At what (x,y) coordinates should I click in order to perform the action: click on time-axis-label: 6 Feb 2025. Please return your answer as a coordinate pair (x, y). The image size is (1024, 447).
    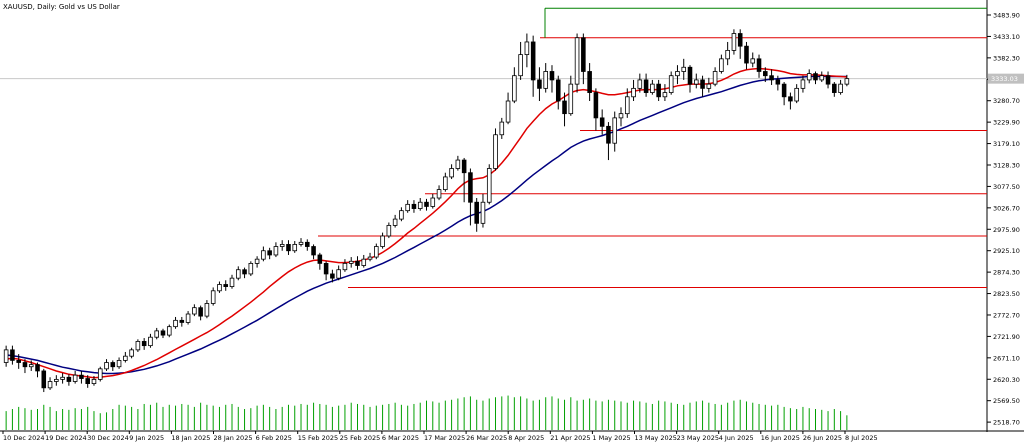
    Looking at the image, I should click on (274, 438).